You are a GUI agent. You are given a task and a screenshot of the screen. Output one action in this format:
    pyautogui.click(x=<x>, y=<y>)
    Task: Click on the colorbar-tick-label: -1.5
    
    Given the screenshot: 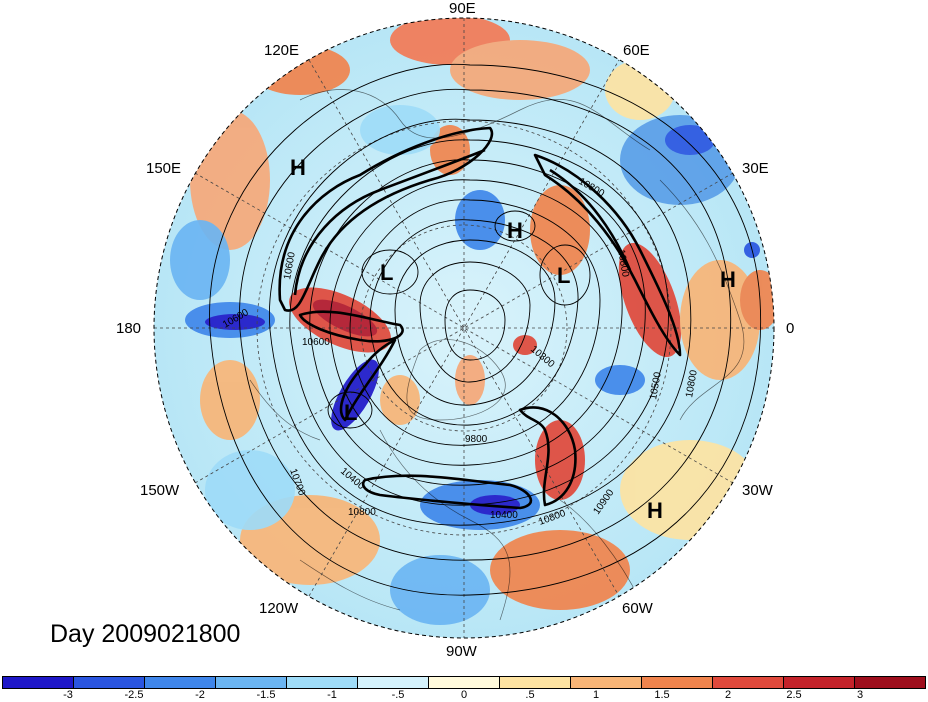 What is the action you would take?
    pyautogui.click(x=266, y=695)
    